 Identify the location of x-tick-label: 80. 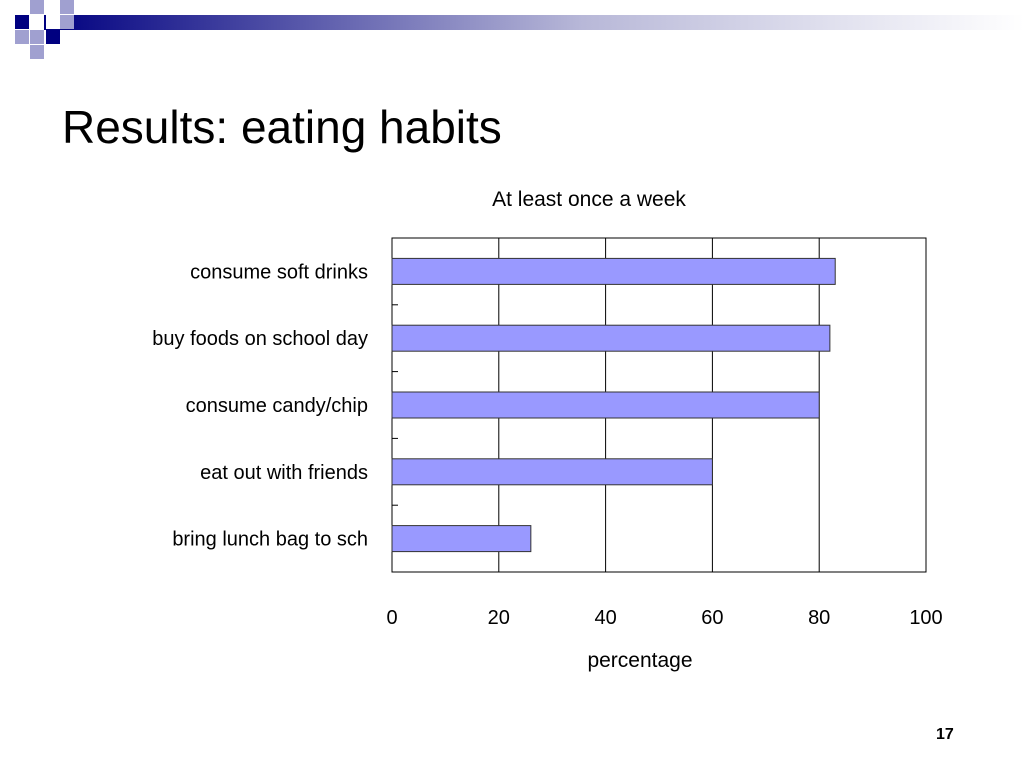
(819, 618).